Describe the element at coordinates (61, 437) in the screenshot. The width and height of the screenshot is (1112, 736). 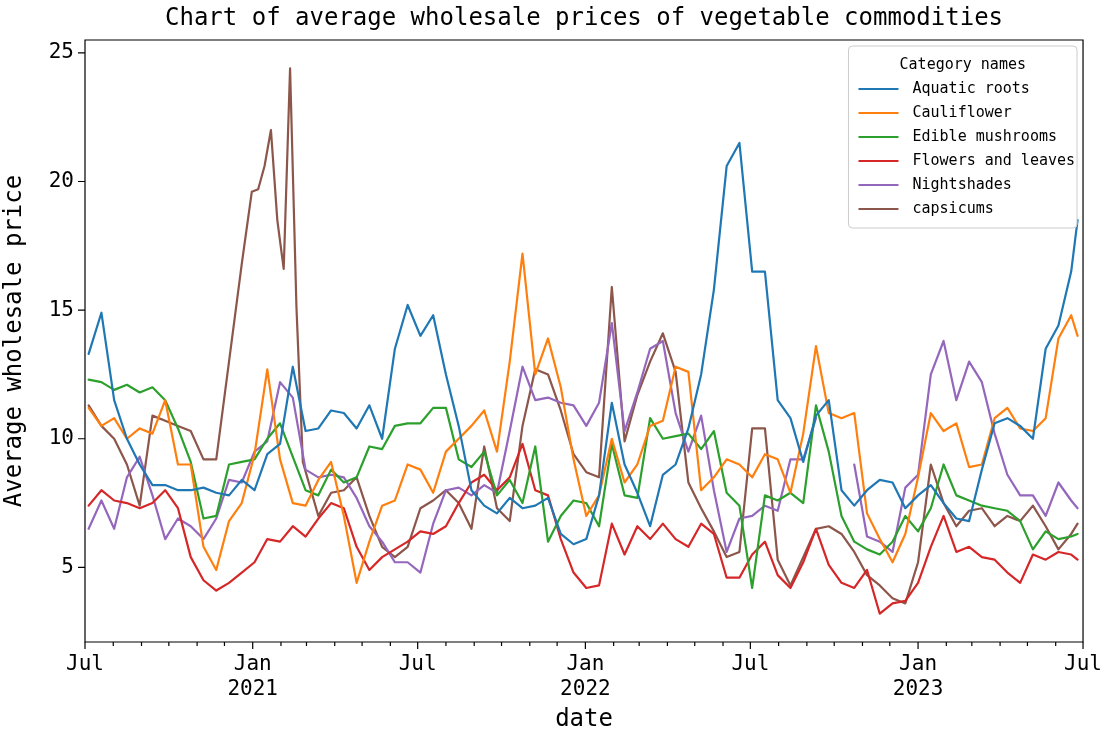
I see `y-tick-label: 10` at that location.